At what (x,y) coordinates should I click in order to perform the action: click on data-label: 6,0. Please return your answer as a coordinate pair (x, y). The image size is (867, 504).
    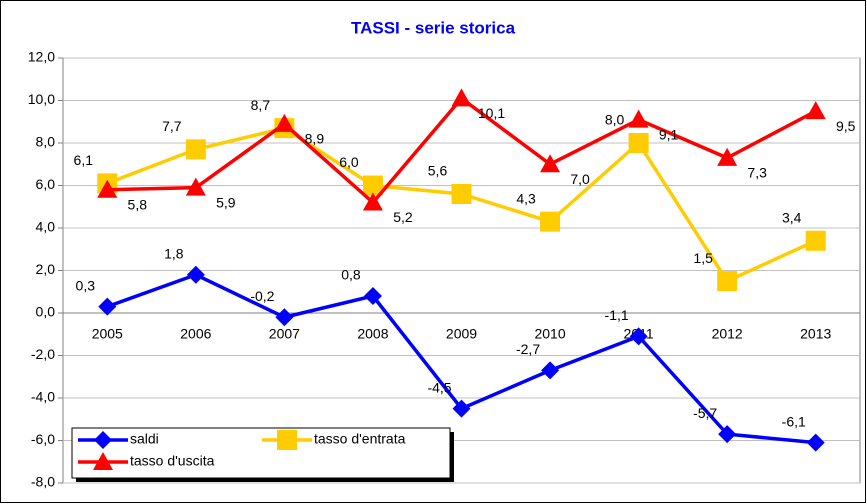
    Looking at the image, I should click on (349, 162).